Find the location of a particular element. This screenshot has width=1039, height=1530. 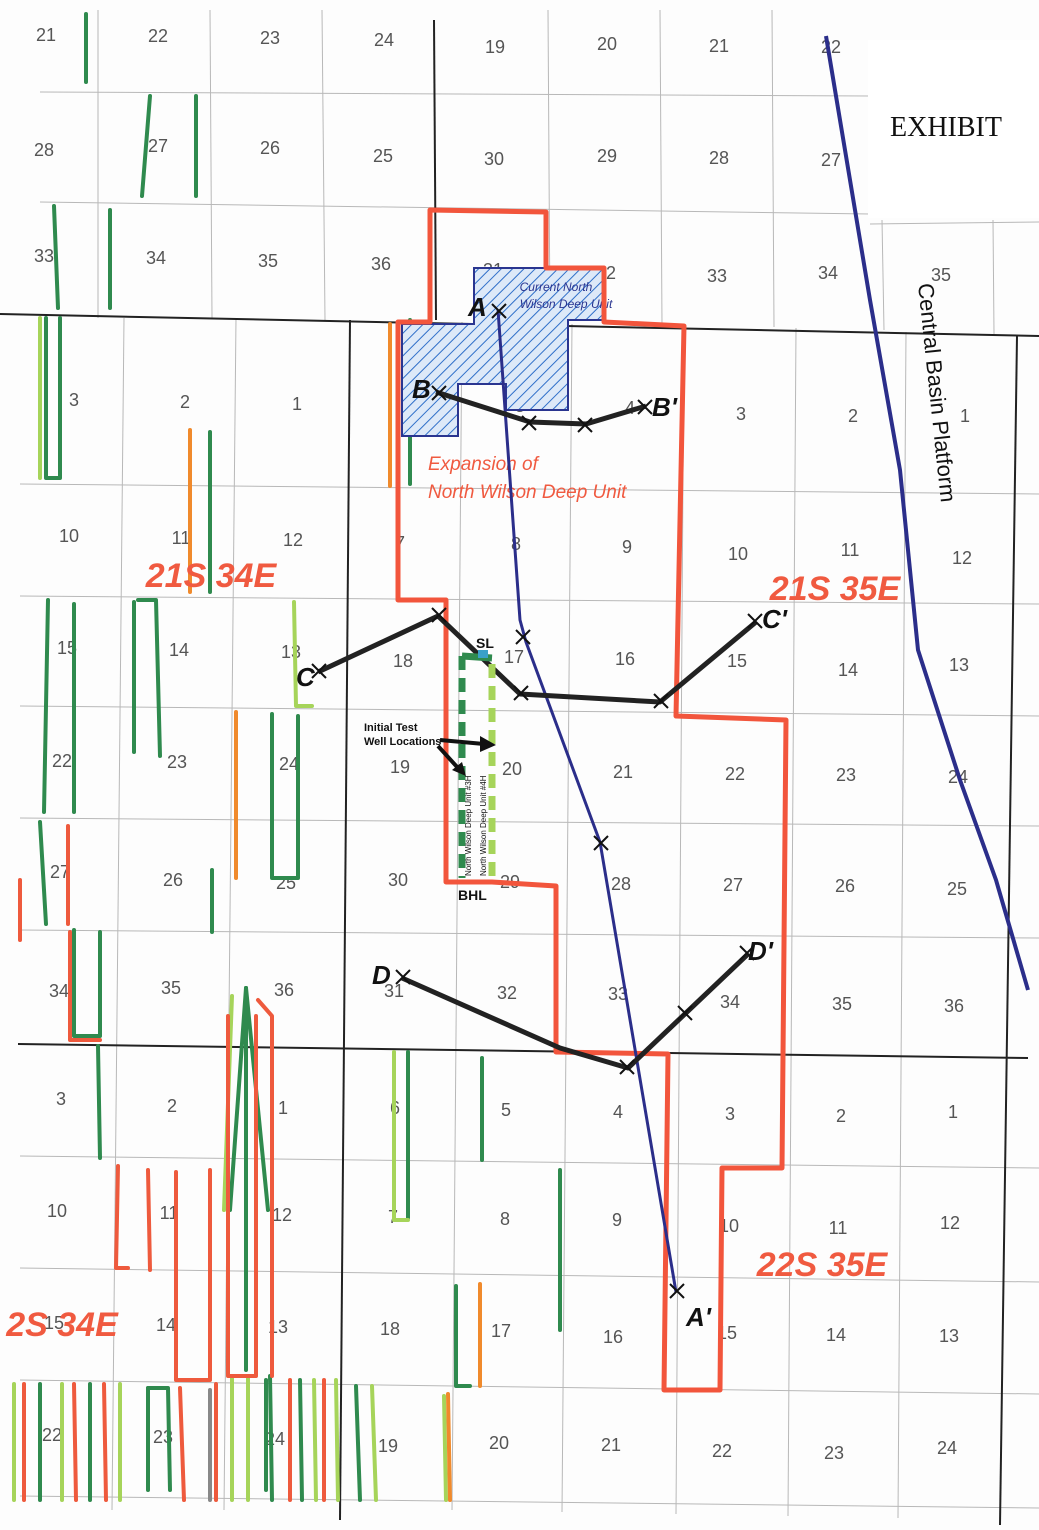

central-basin-platform-label: Central Basin Platform is located at coordinates (937, 393).